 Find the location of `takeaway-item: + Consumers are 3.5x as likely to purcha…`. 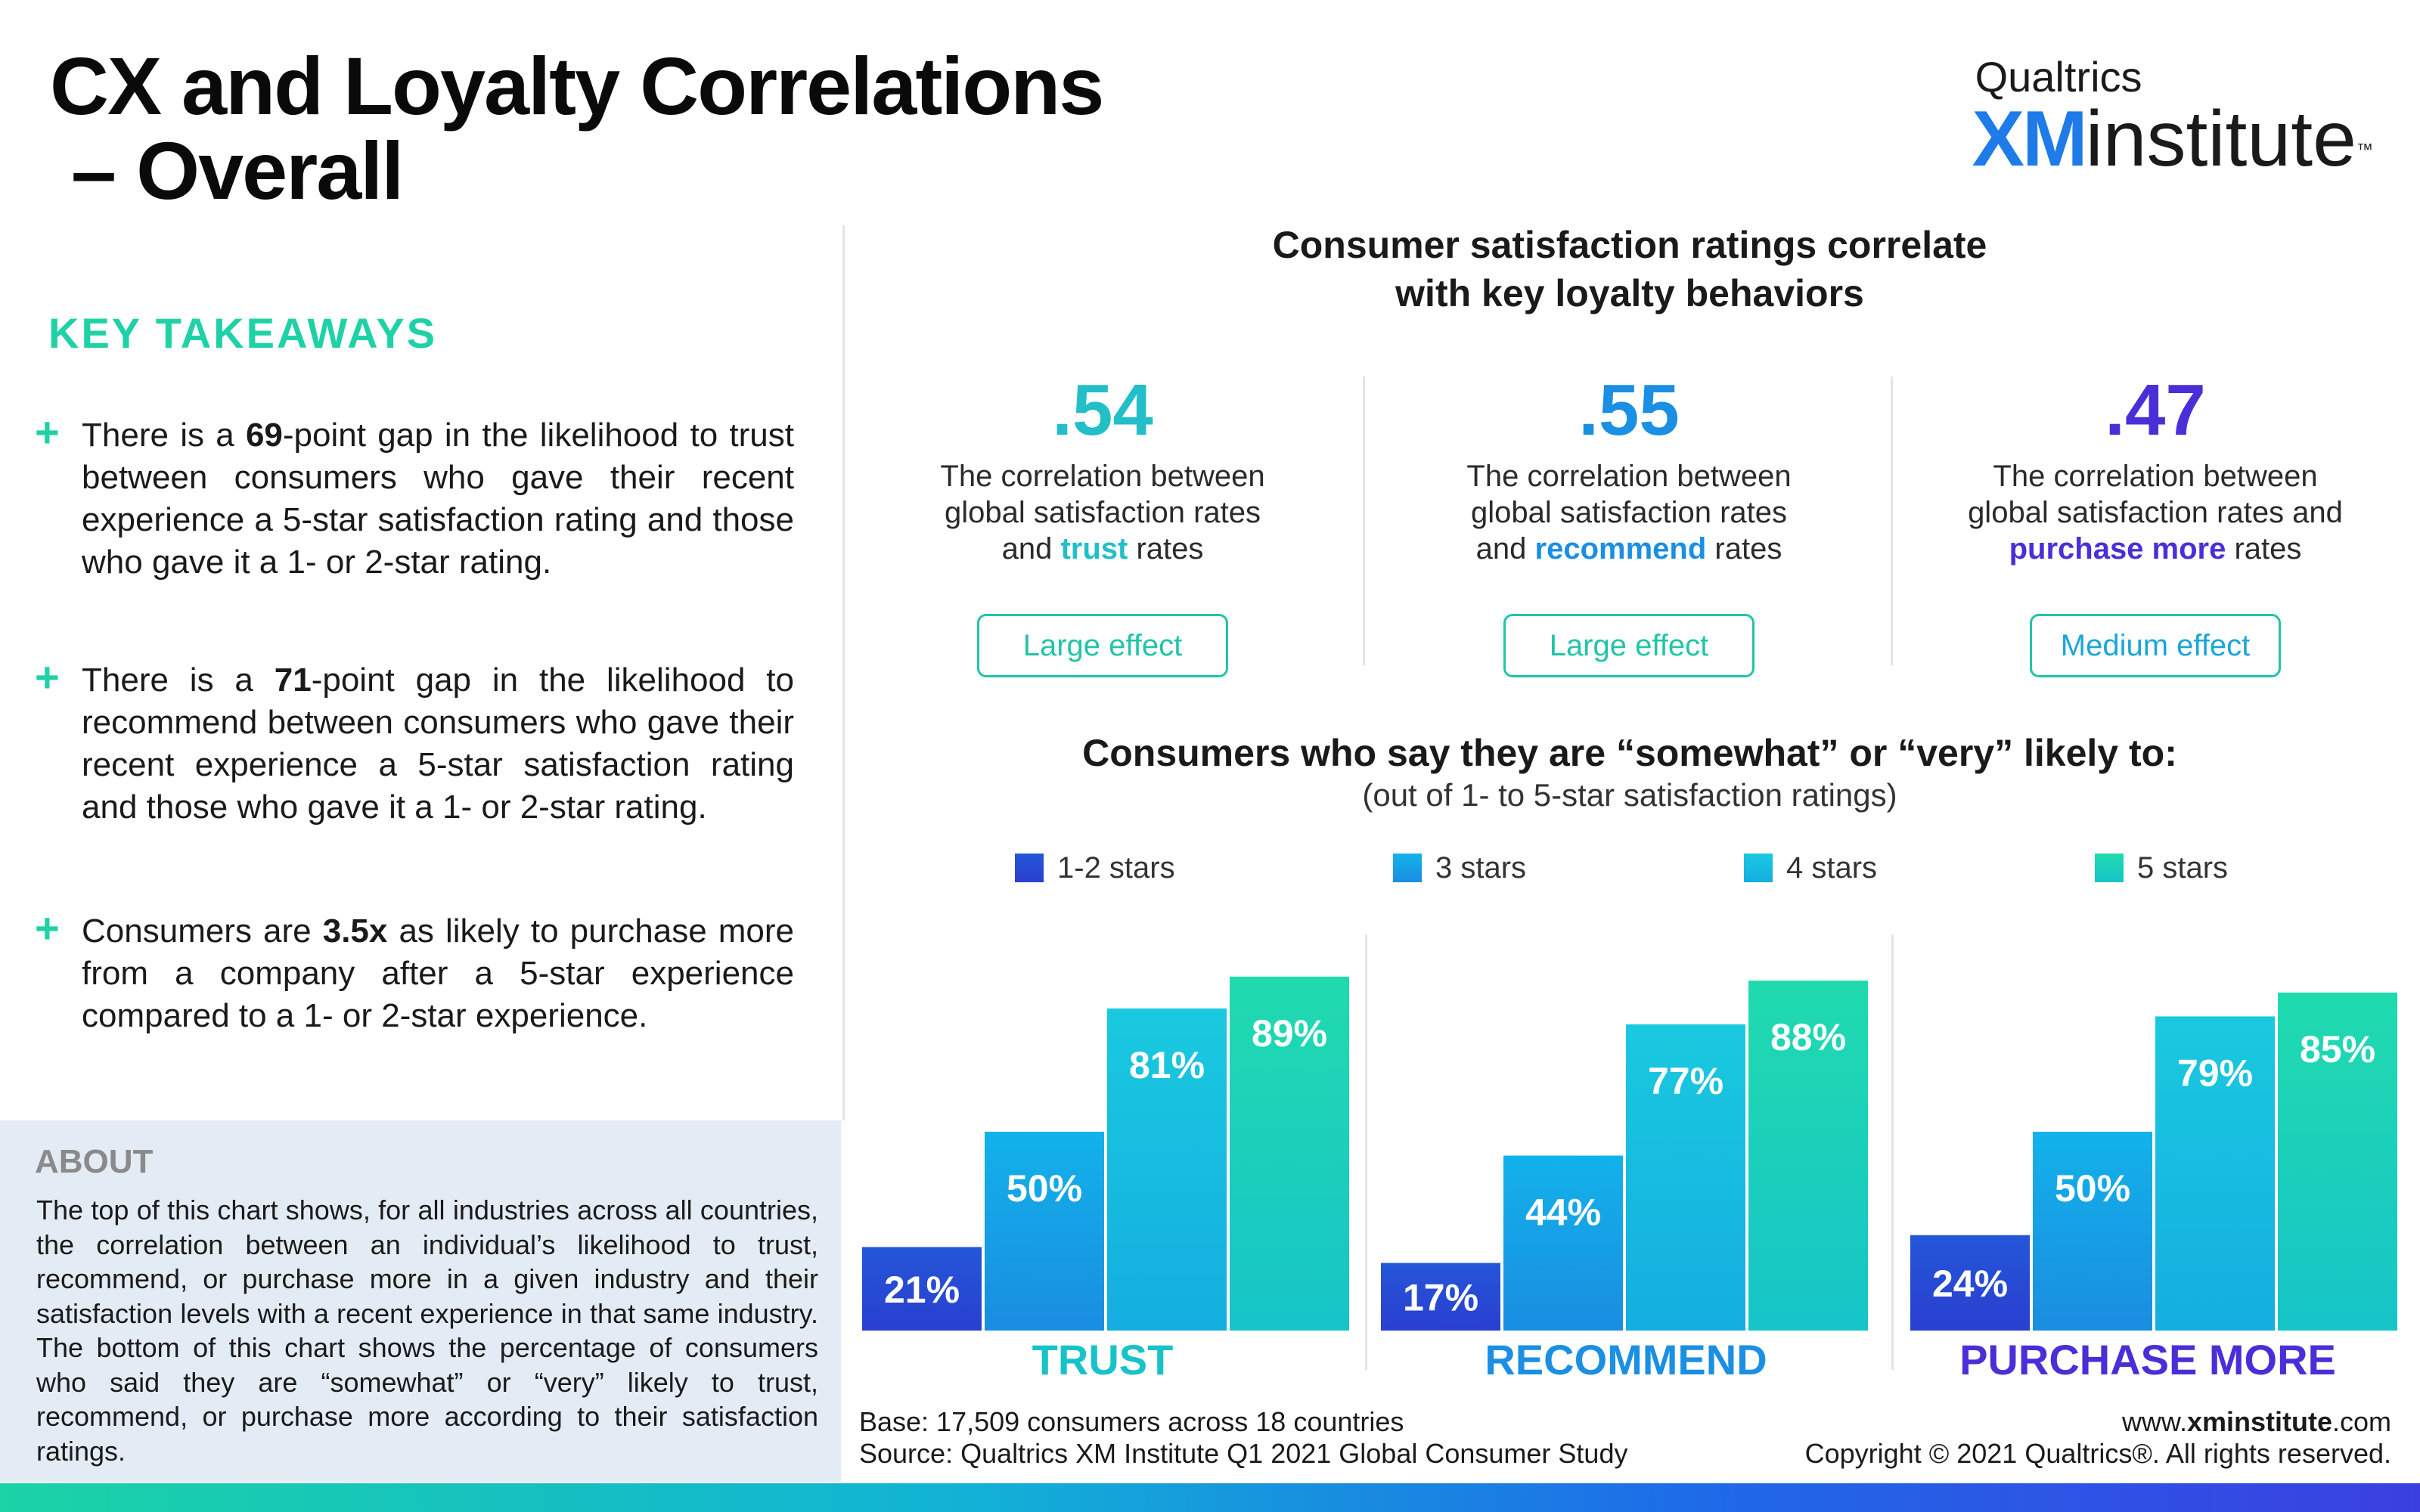

takeaway-item: + Consumers are 3.5x as likely to purcha… is located at coordinates (414, 970).